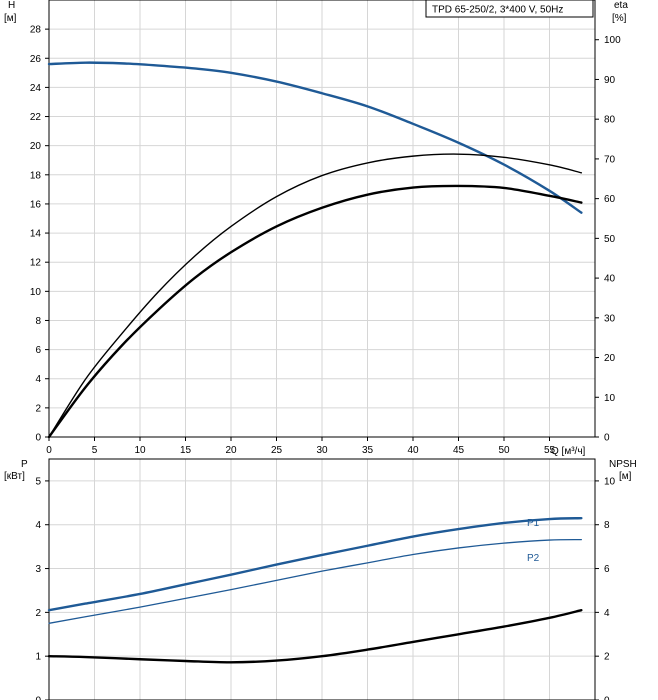 The height and width of the screenshot is (700, 658). Describe the element at coordinates (619, 18) in the screenshot. I see `eta-axis-unit: [%]` at that location.